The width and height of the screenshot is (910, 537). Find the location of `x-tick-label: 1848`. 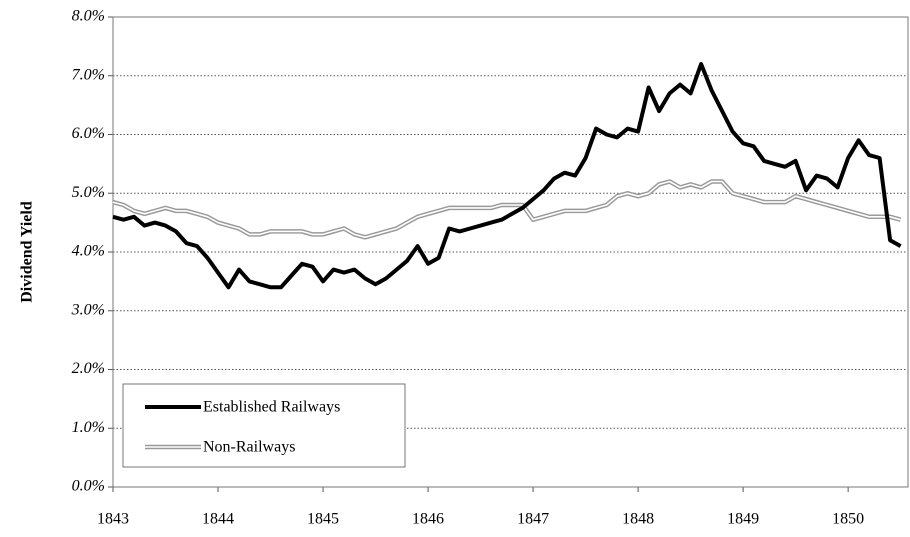

x-tick-label: 1848 is located at coordinates (638, 519).